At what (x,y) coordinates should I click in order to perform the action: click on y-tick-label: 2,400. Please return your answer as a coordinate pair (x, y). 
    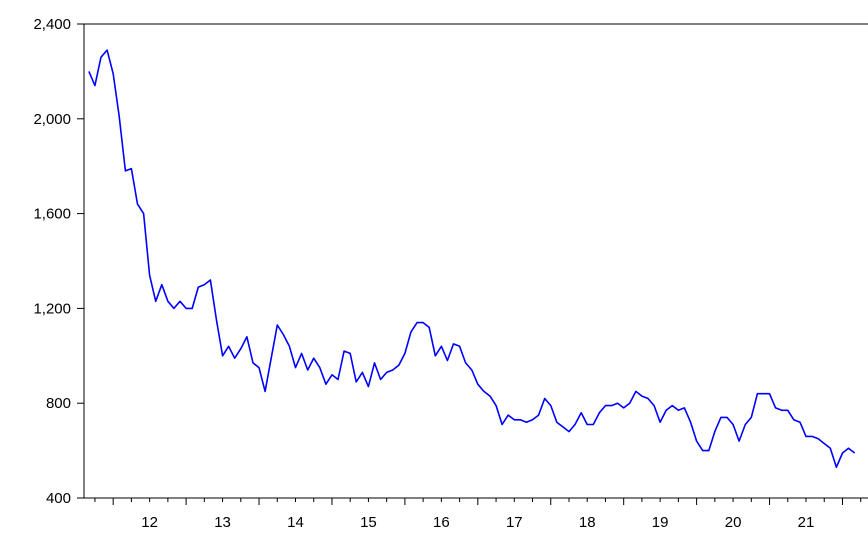
    Looking at the image, I should click on (52, 24).